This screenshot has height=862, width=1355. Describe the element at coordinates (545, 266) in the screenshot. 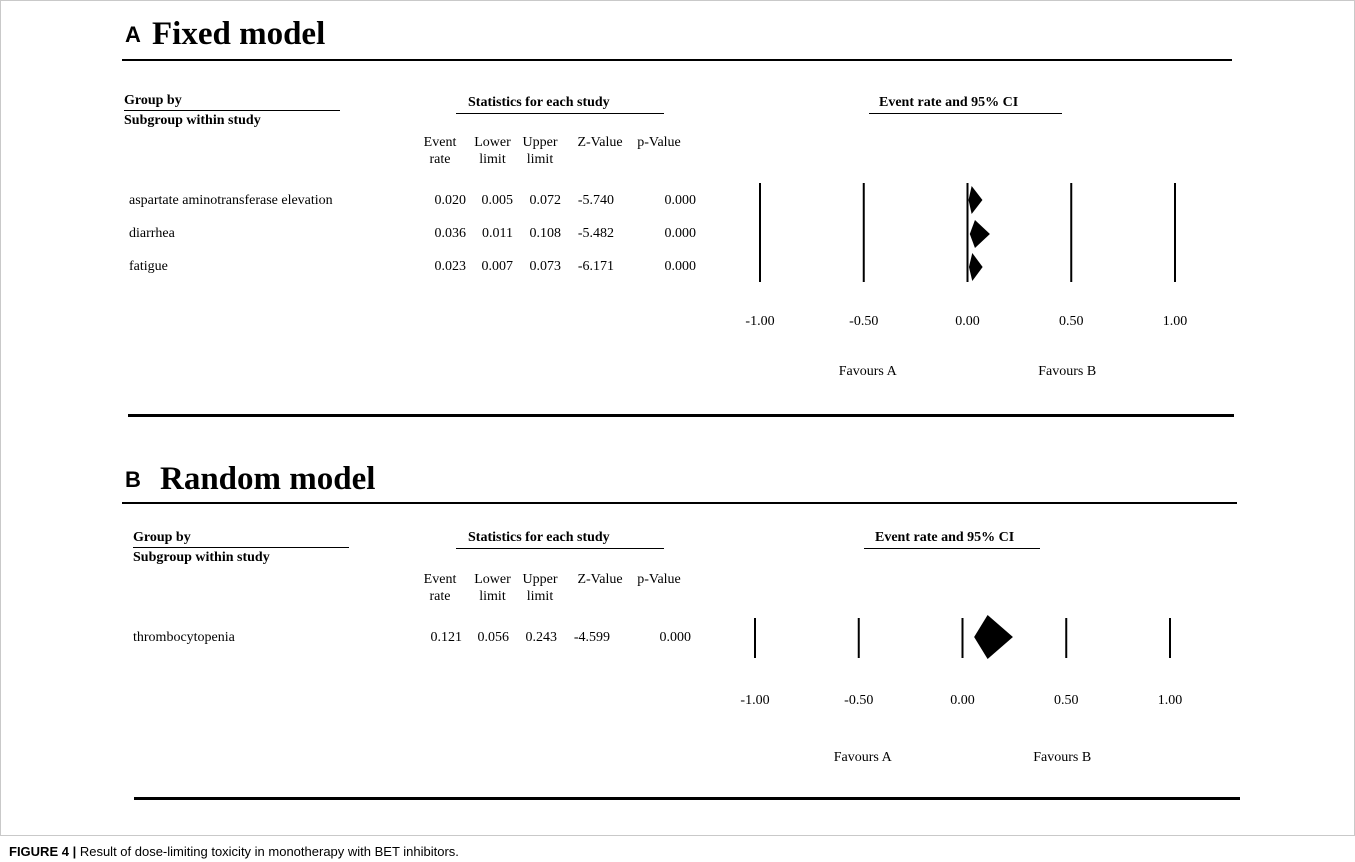

I see `row-upper: 0.073` at that location.